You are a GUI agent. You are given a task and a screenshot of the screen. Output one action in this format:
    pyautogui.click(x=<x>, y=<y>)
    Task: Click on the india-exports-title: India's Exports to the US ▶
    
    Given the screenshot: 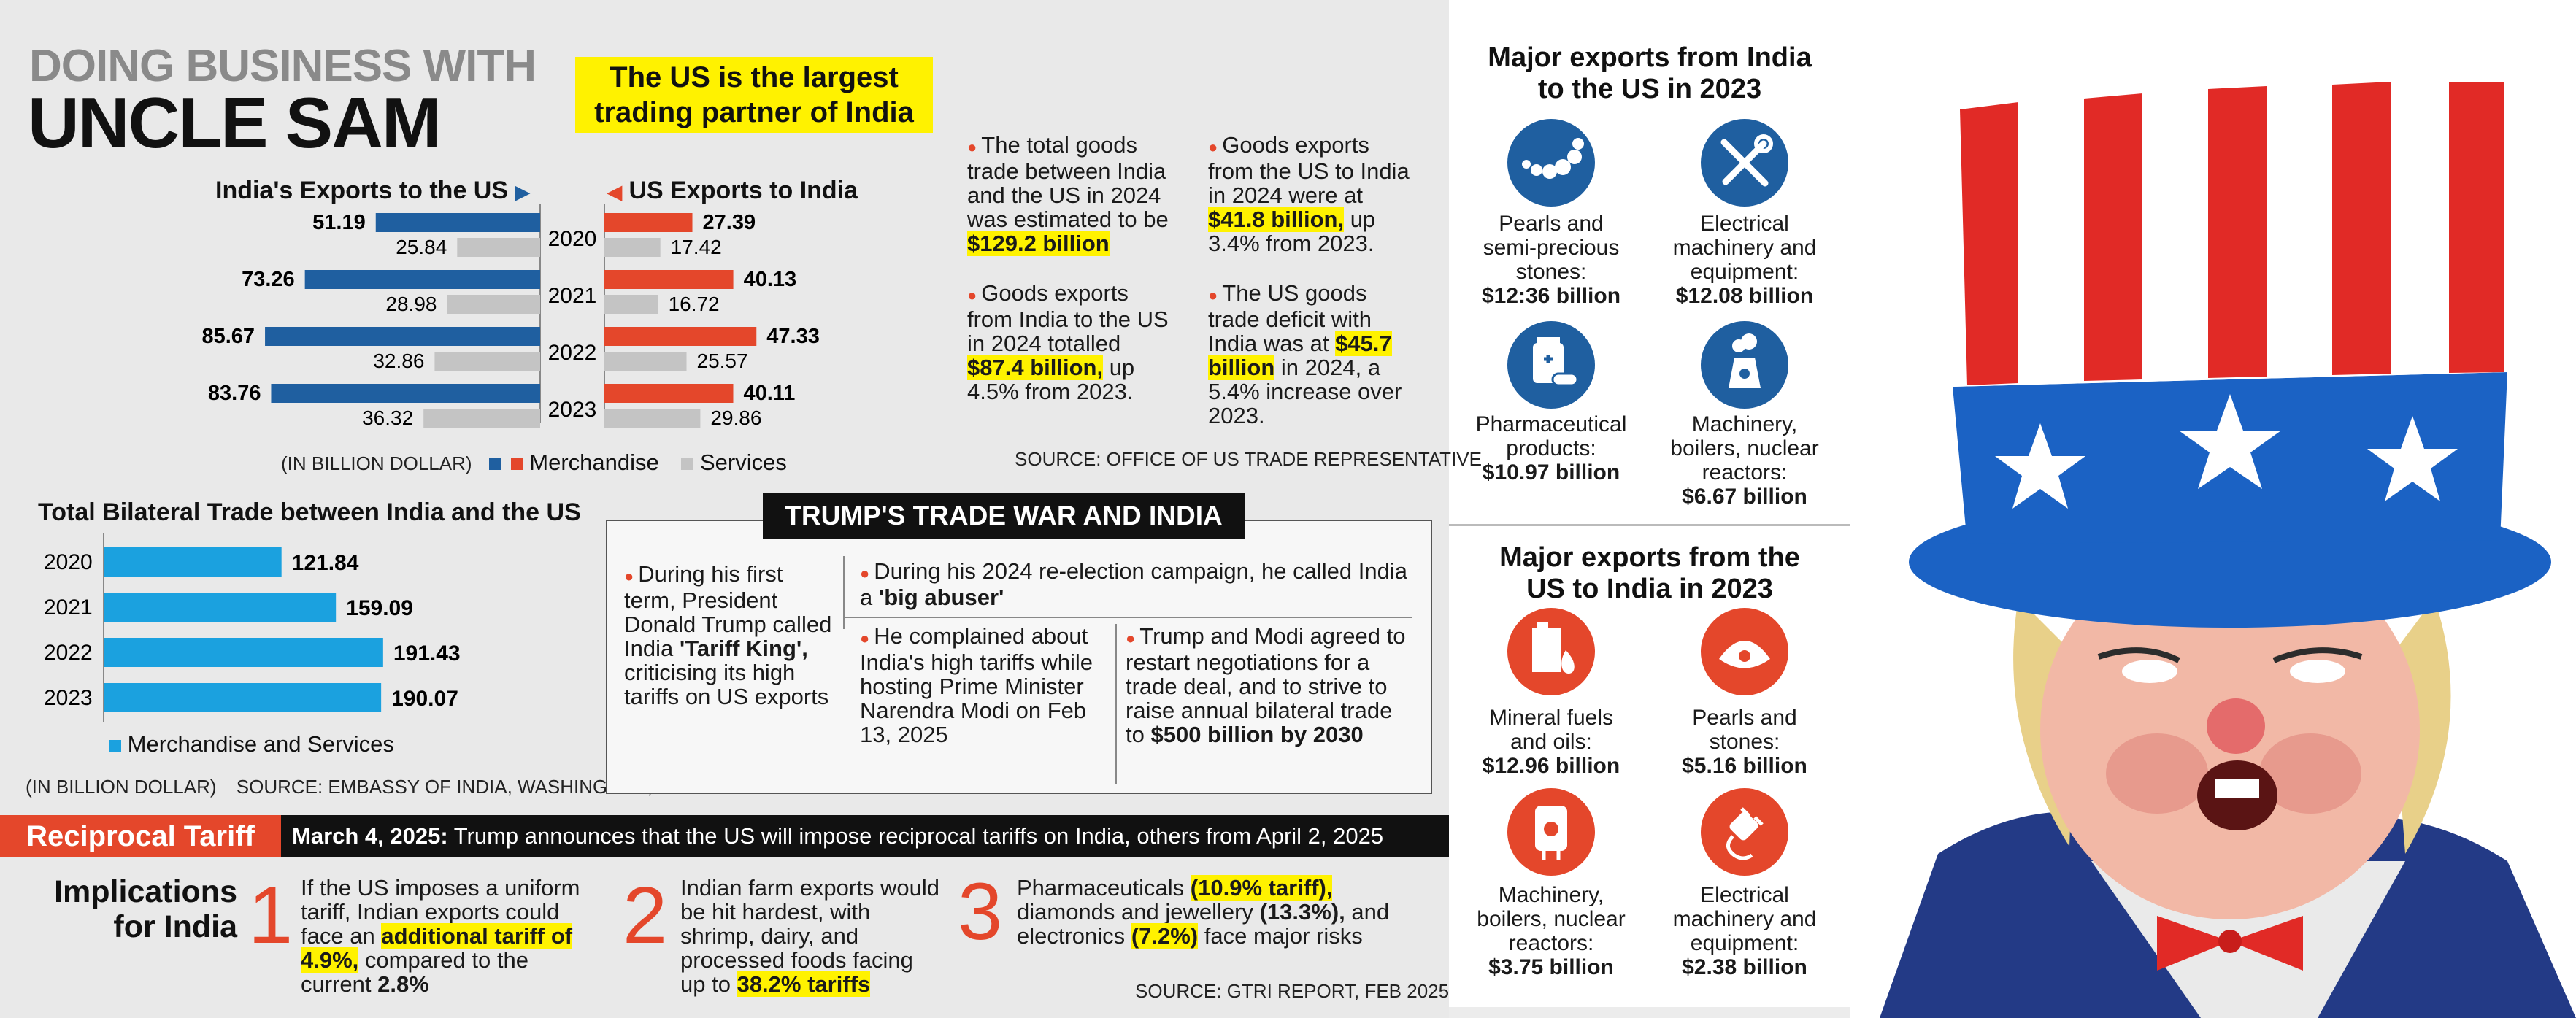 What is the action you would take?
    pyautogui.click(x=372, y=191)
    